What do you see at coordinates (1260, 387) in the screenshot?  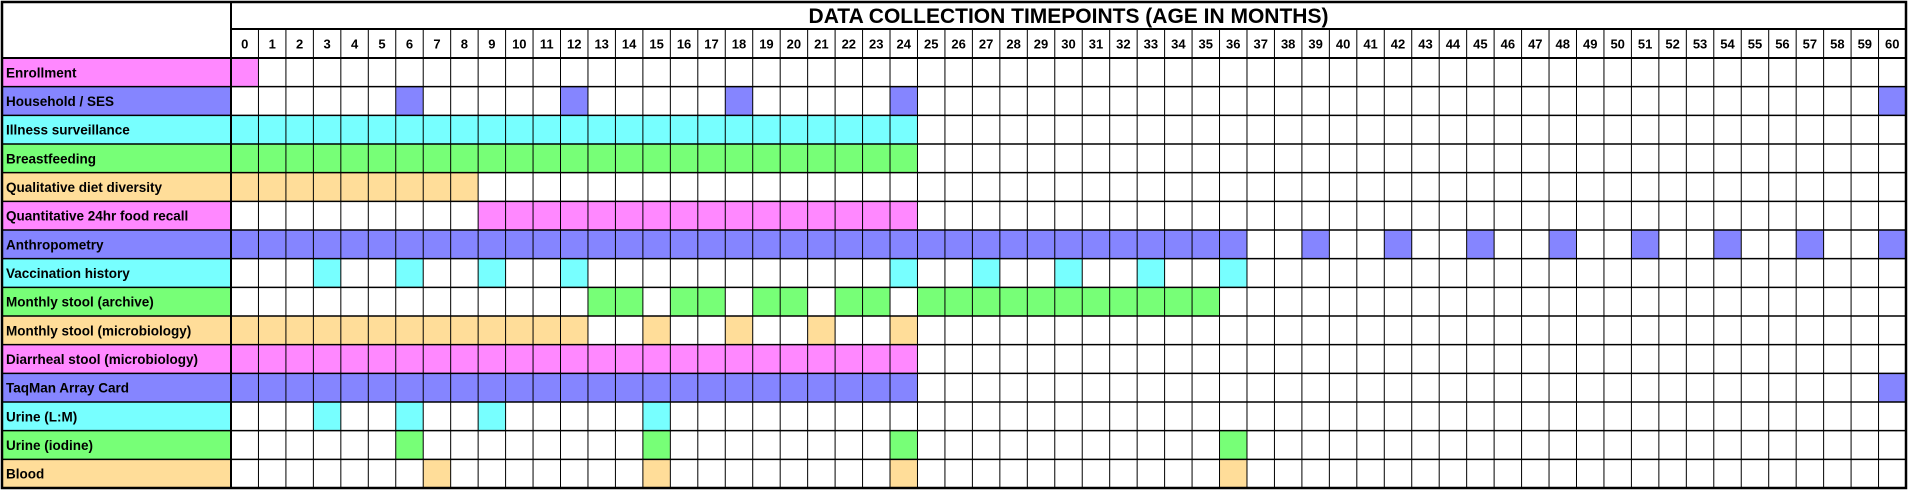 I see `cell-taqman-array-card-m37` at bounding box center [1260, 387].